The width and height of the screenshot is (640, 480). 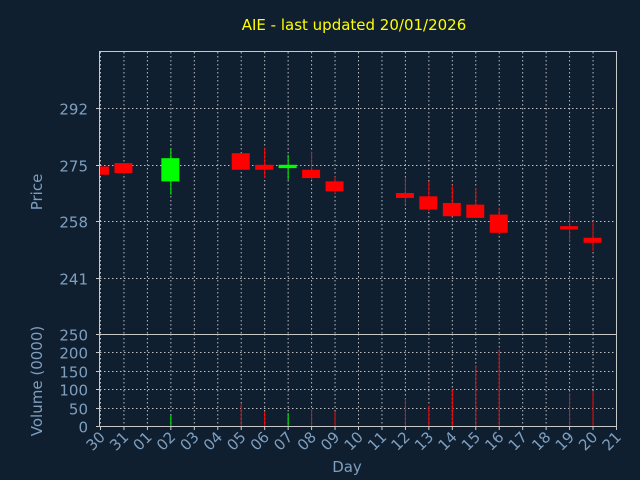 I want to click on x-tick-label: 19, so click(x=565, y=441).